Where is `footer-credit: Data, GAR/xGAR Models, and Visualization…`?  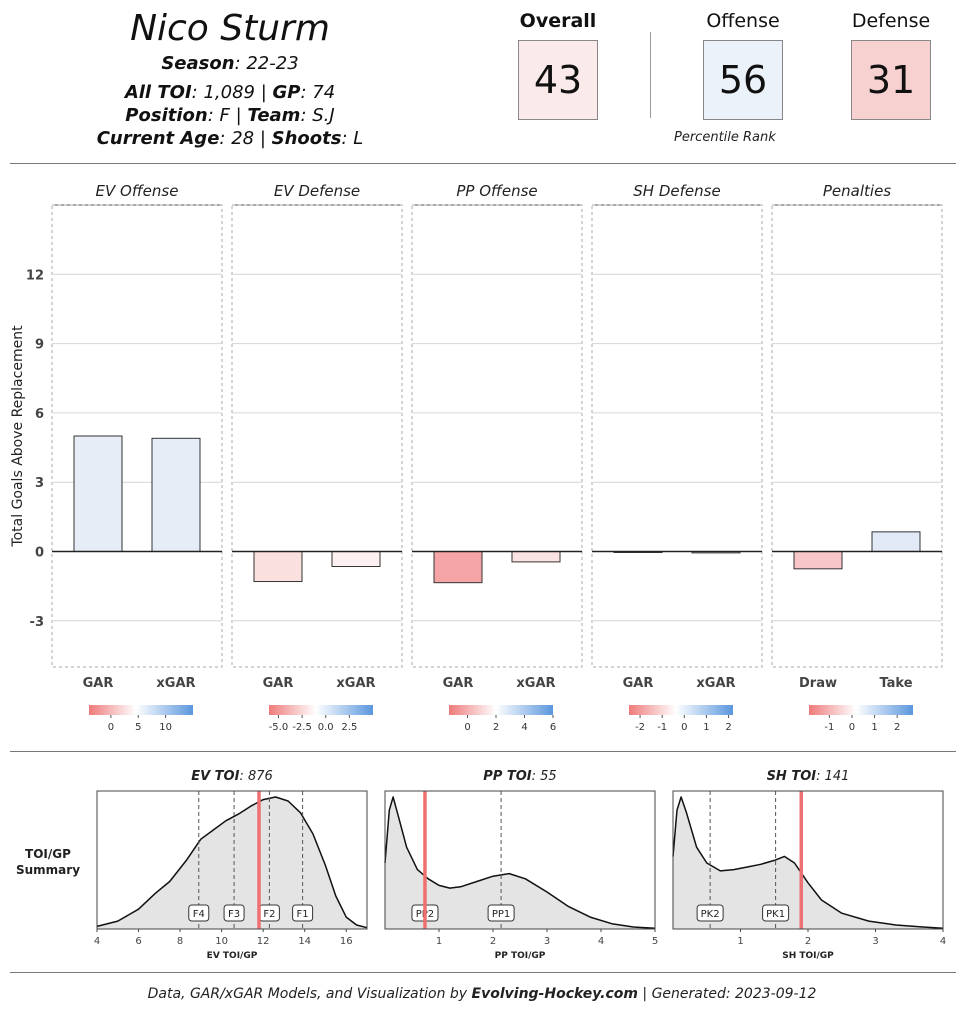
footer-credit: Data, GAR/xGAR Models, and Visualization… is located at coordinates (482, 994).